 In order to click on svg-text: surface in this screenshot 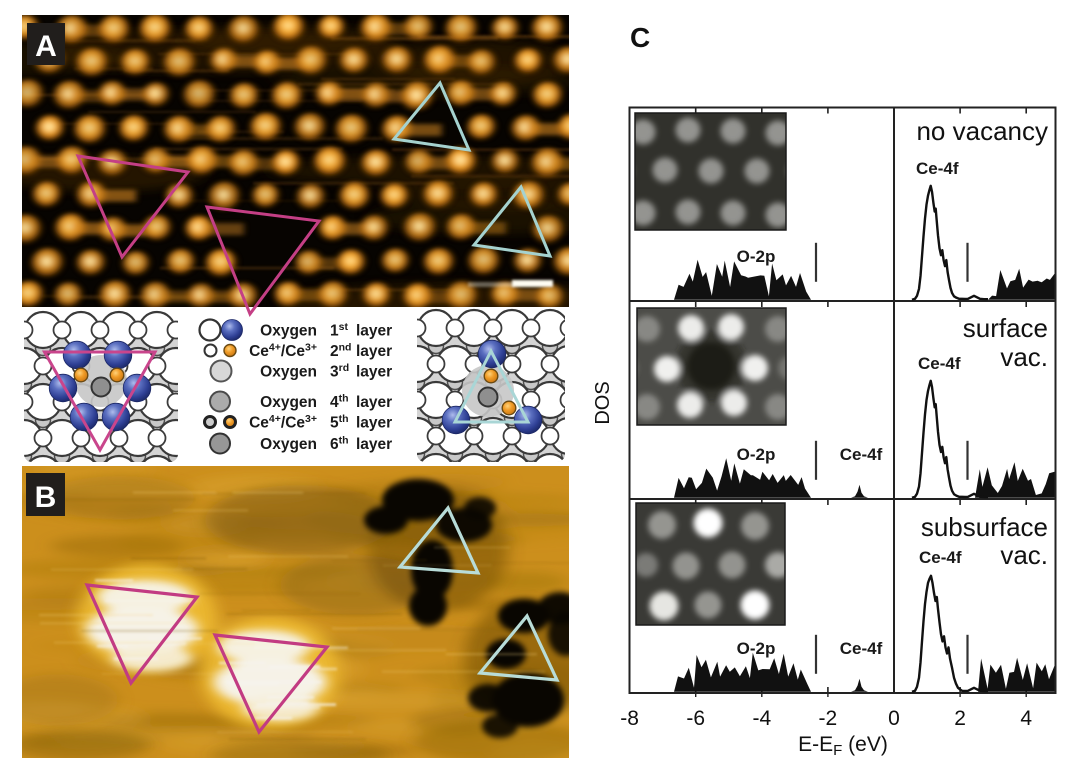, I will do `click(1005, 328)`.